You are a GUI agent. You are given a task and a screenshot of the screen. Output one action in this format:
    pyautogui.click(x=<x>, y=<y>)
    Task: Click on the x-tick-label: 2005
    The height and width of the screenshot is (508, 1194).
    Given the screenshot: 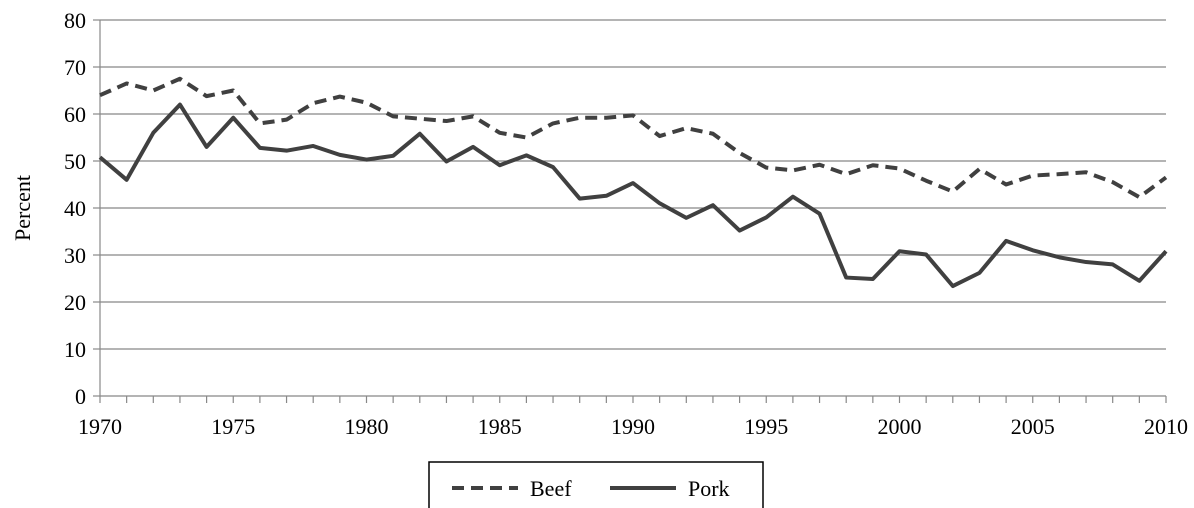 What is the action you would take?
    pyautogui.click(x=1033, y=426)
    